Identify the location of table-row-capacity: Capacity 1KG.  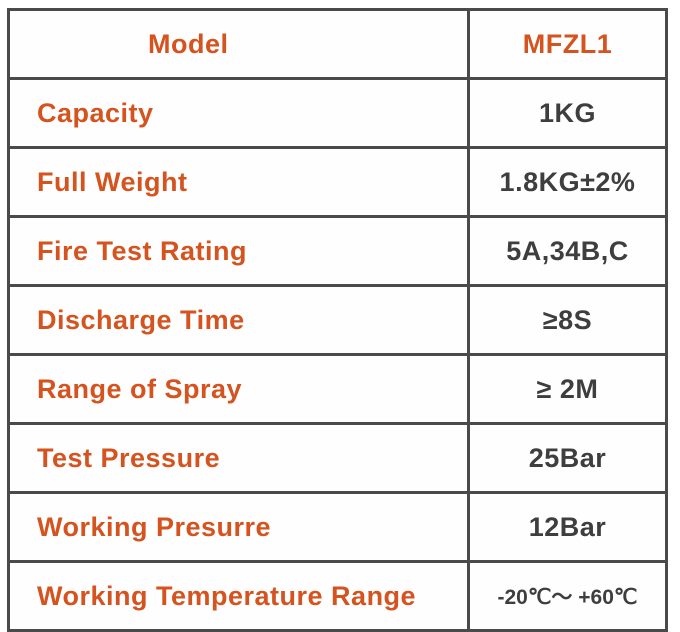
(337, 113).